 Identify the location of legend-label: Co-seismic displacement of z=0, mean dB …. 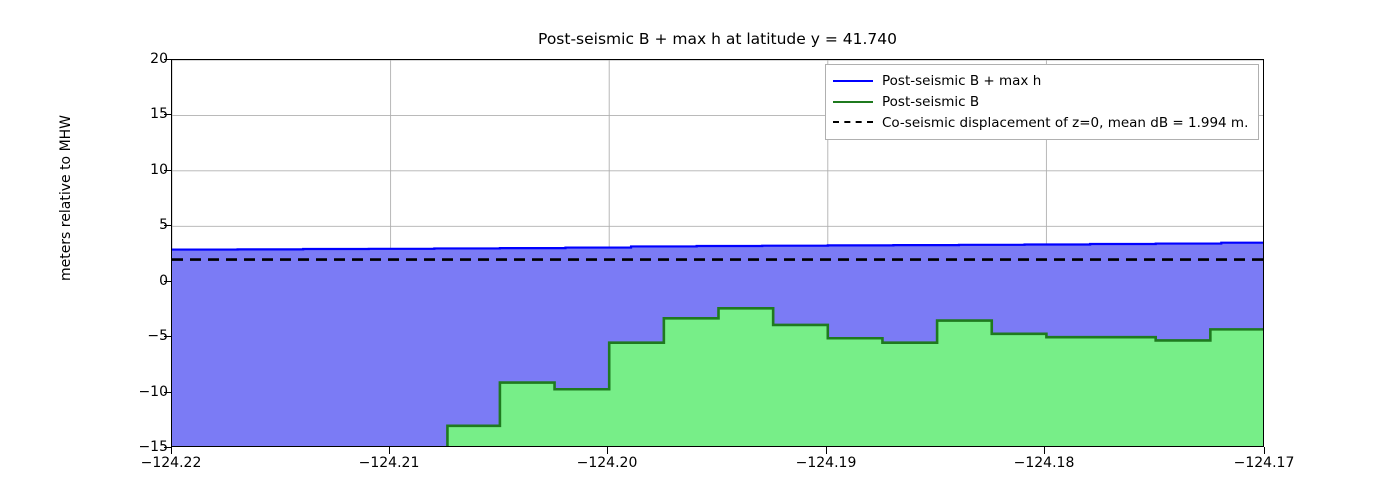
(1065, 122).